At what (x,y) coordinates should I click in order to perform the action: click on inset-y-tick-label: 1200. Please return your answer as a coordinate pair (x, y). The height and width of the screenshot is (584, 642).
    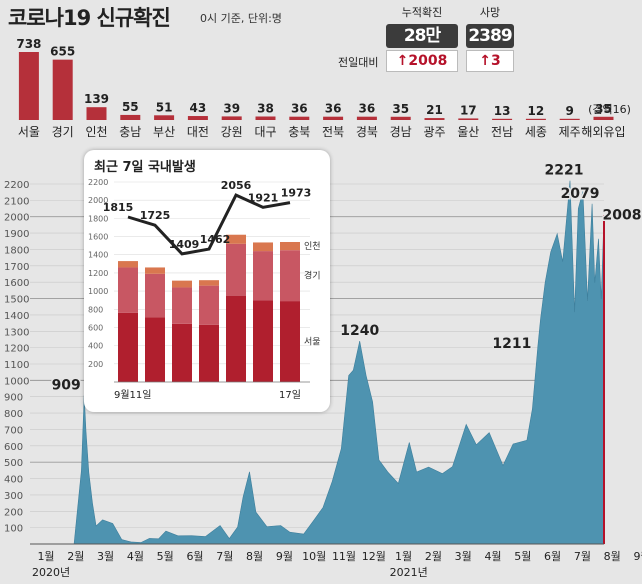
    Looking at the image, I should click on (98, 273).